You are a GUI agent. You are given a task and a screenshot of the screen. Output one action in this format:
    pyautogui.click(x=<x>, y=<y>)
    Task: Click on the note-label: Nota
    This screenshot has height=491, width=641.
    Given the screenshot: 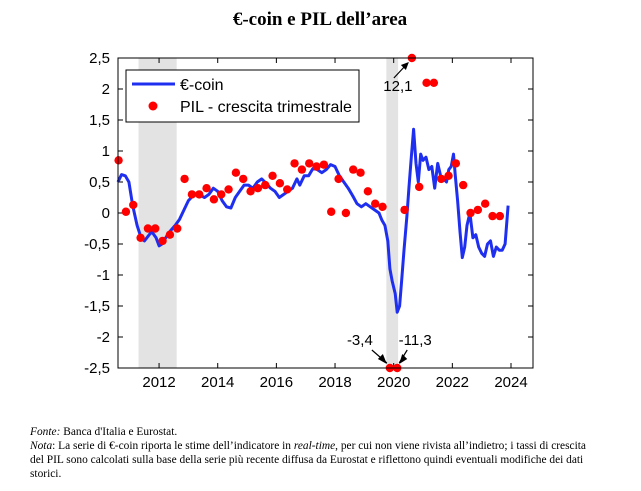 What is the action you would take?
    pyautogui.click(x=41, y=446)
    